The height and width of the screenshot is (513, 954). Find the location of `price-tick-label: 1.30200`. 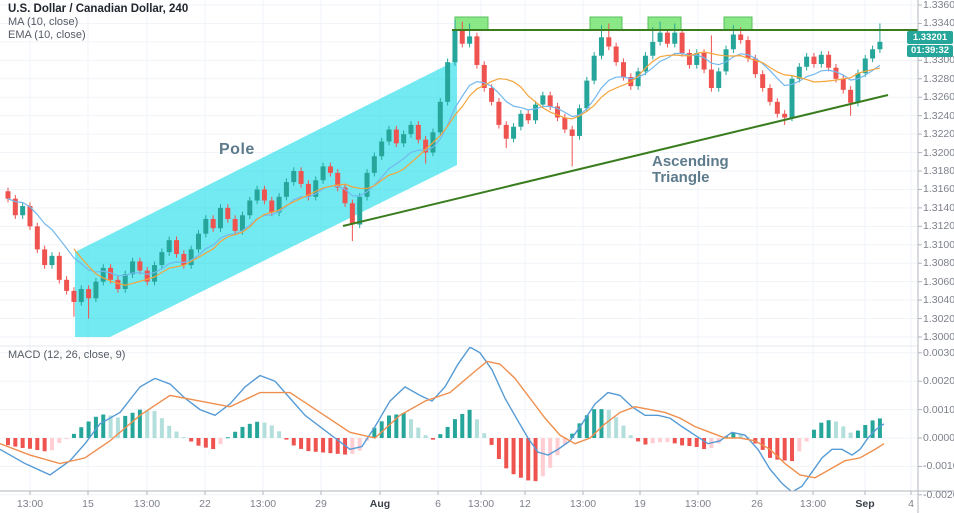

price-tick-label: 1.30200 is located at coordinates (938, 318).